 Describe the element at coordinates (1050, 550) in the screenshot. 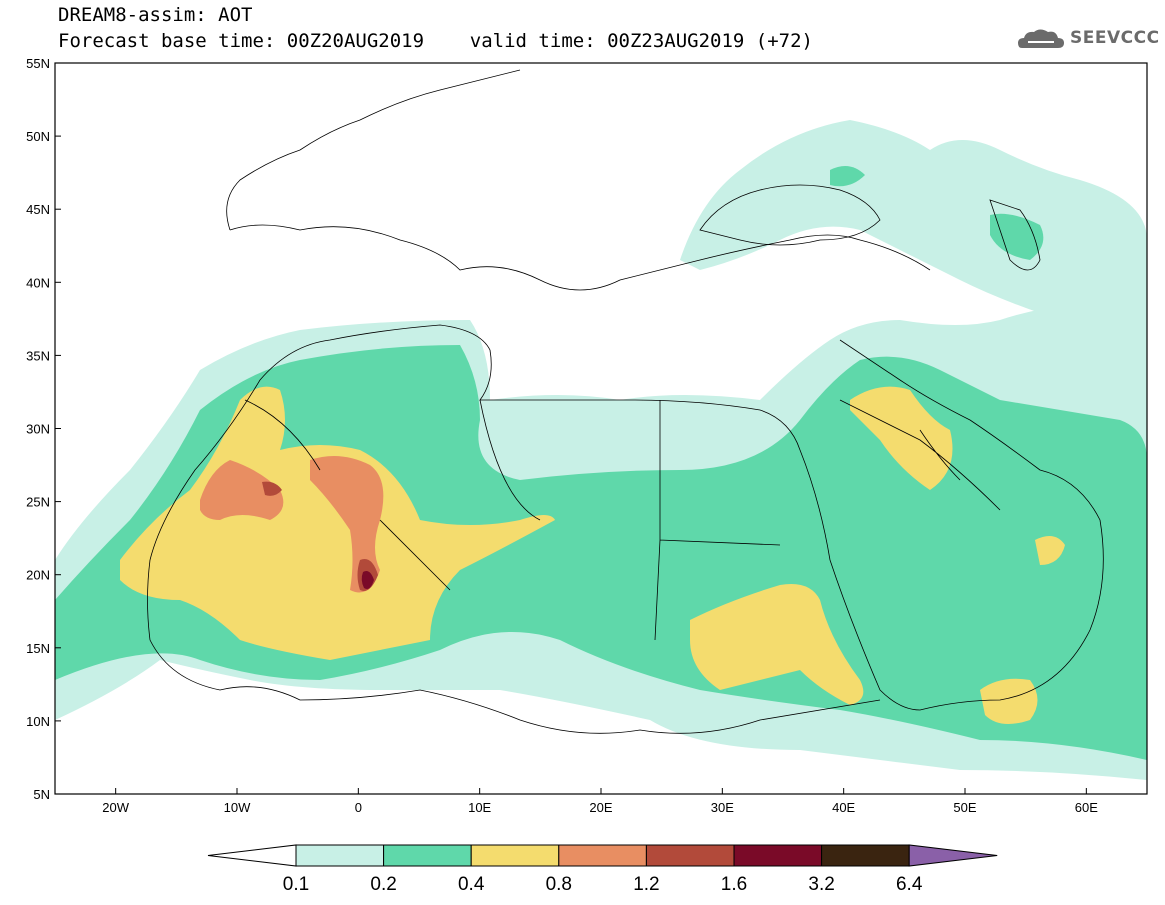

I see `aot-band-0.4-oman` at that location.